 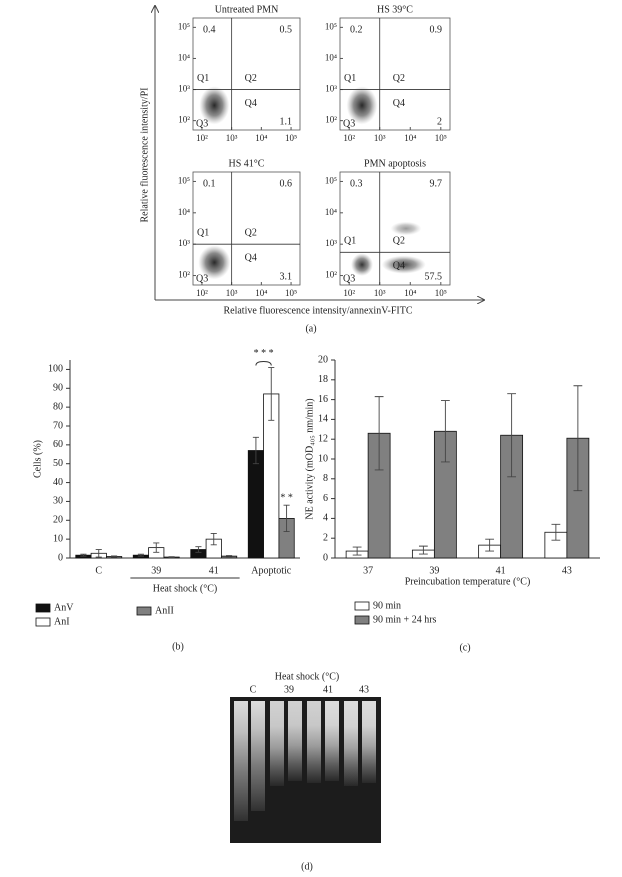 I want to click on quadrant-value: 0.2, so click(x=356, y=29).